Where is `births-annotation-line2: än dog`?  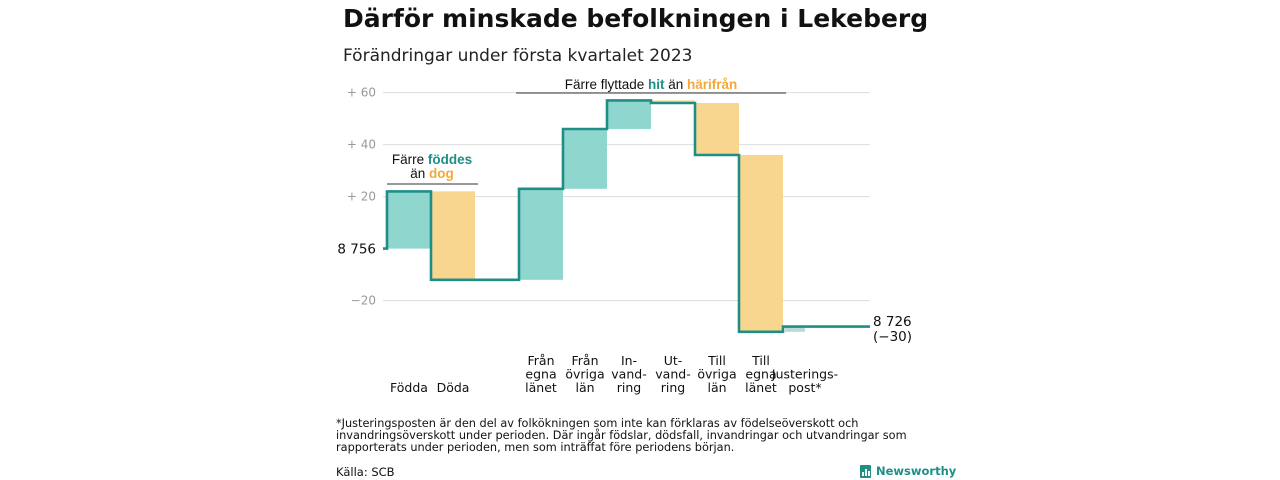 births-annotation-line2: än dog is located at coordinates (432, 173).